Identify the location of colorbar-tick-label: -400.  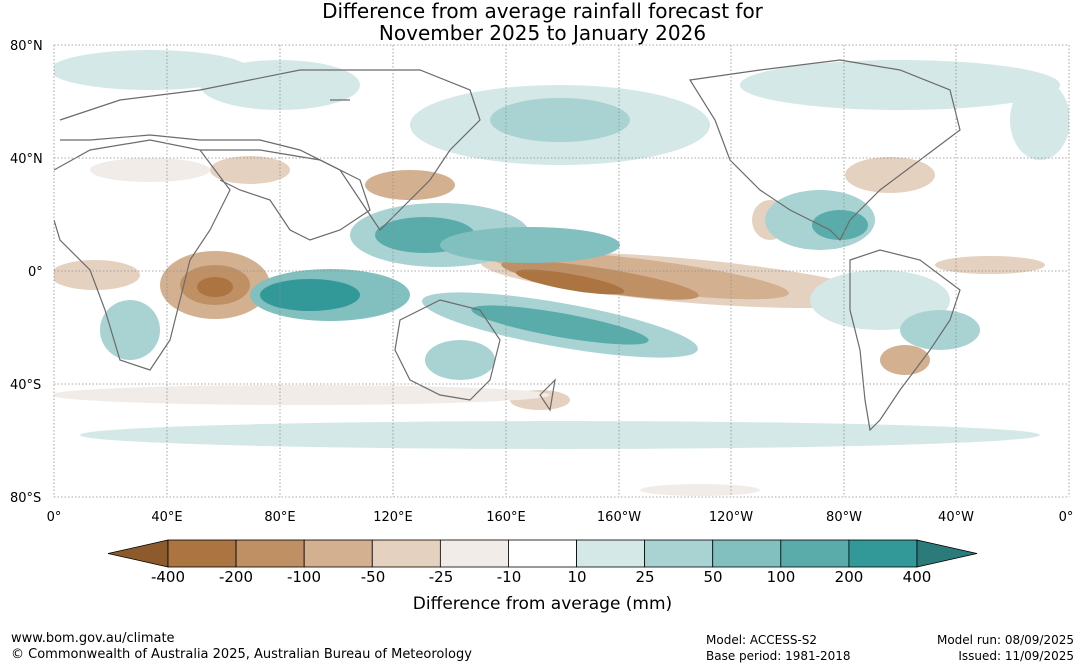
(168, 577).